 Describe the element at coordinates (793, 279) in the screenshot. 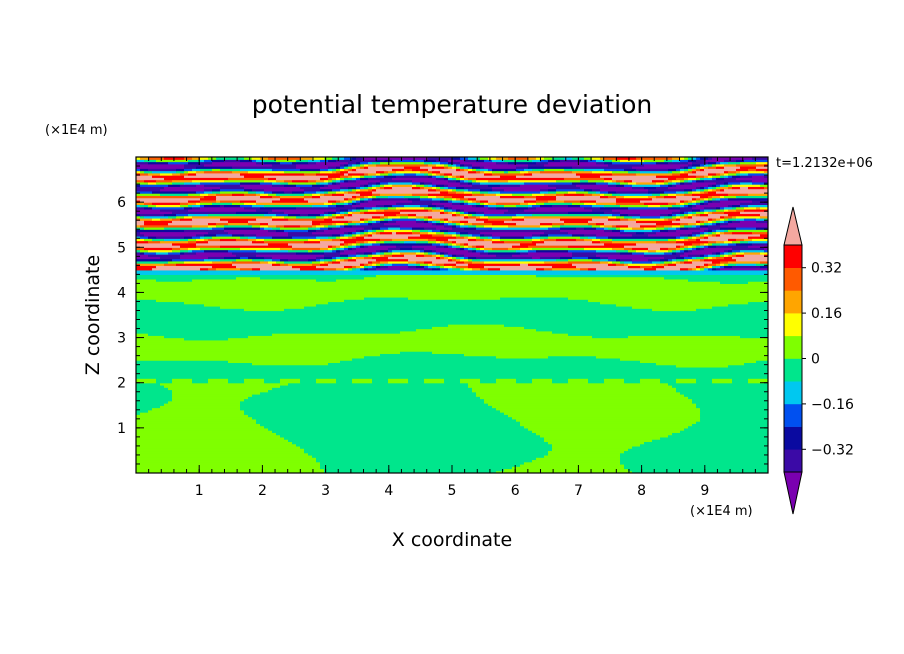

I see `colorbar-band` at that location.